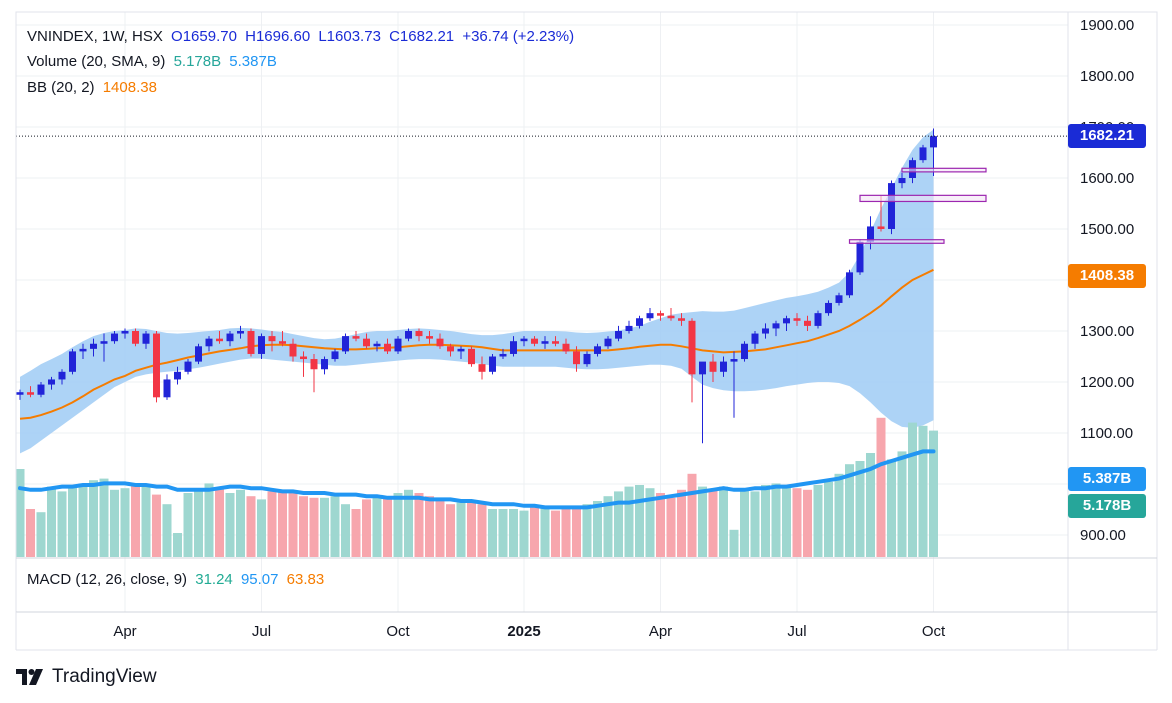 The width and height of the screenshot is (1172, 703). I want to click on tradingview-brand: TradingView, so click(86, 677).